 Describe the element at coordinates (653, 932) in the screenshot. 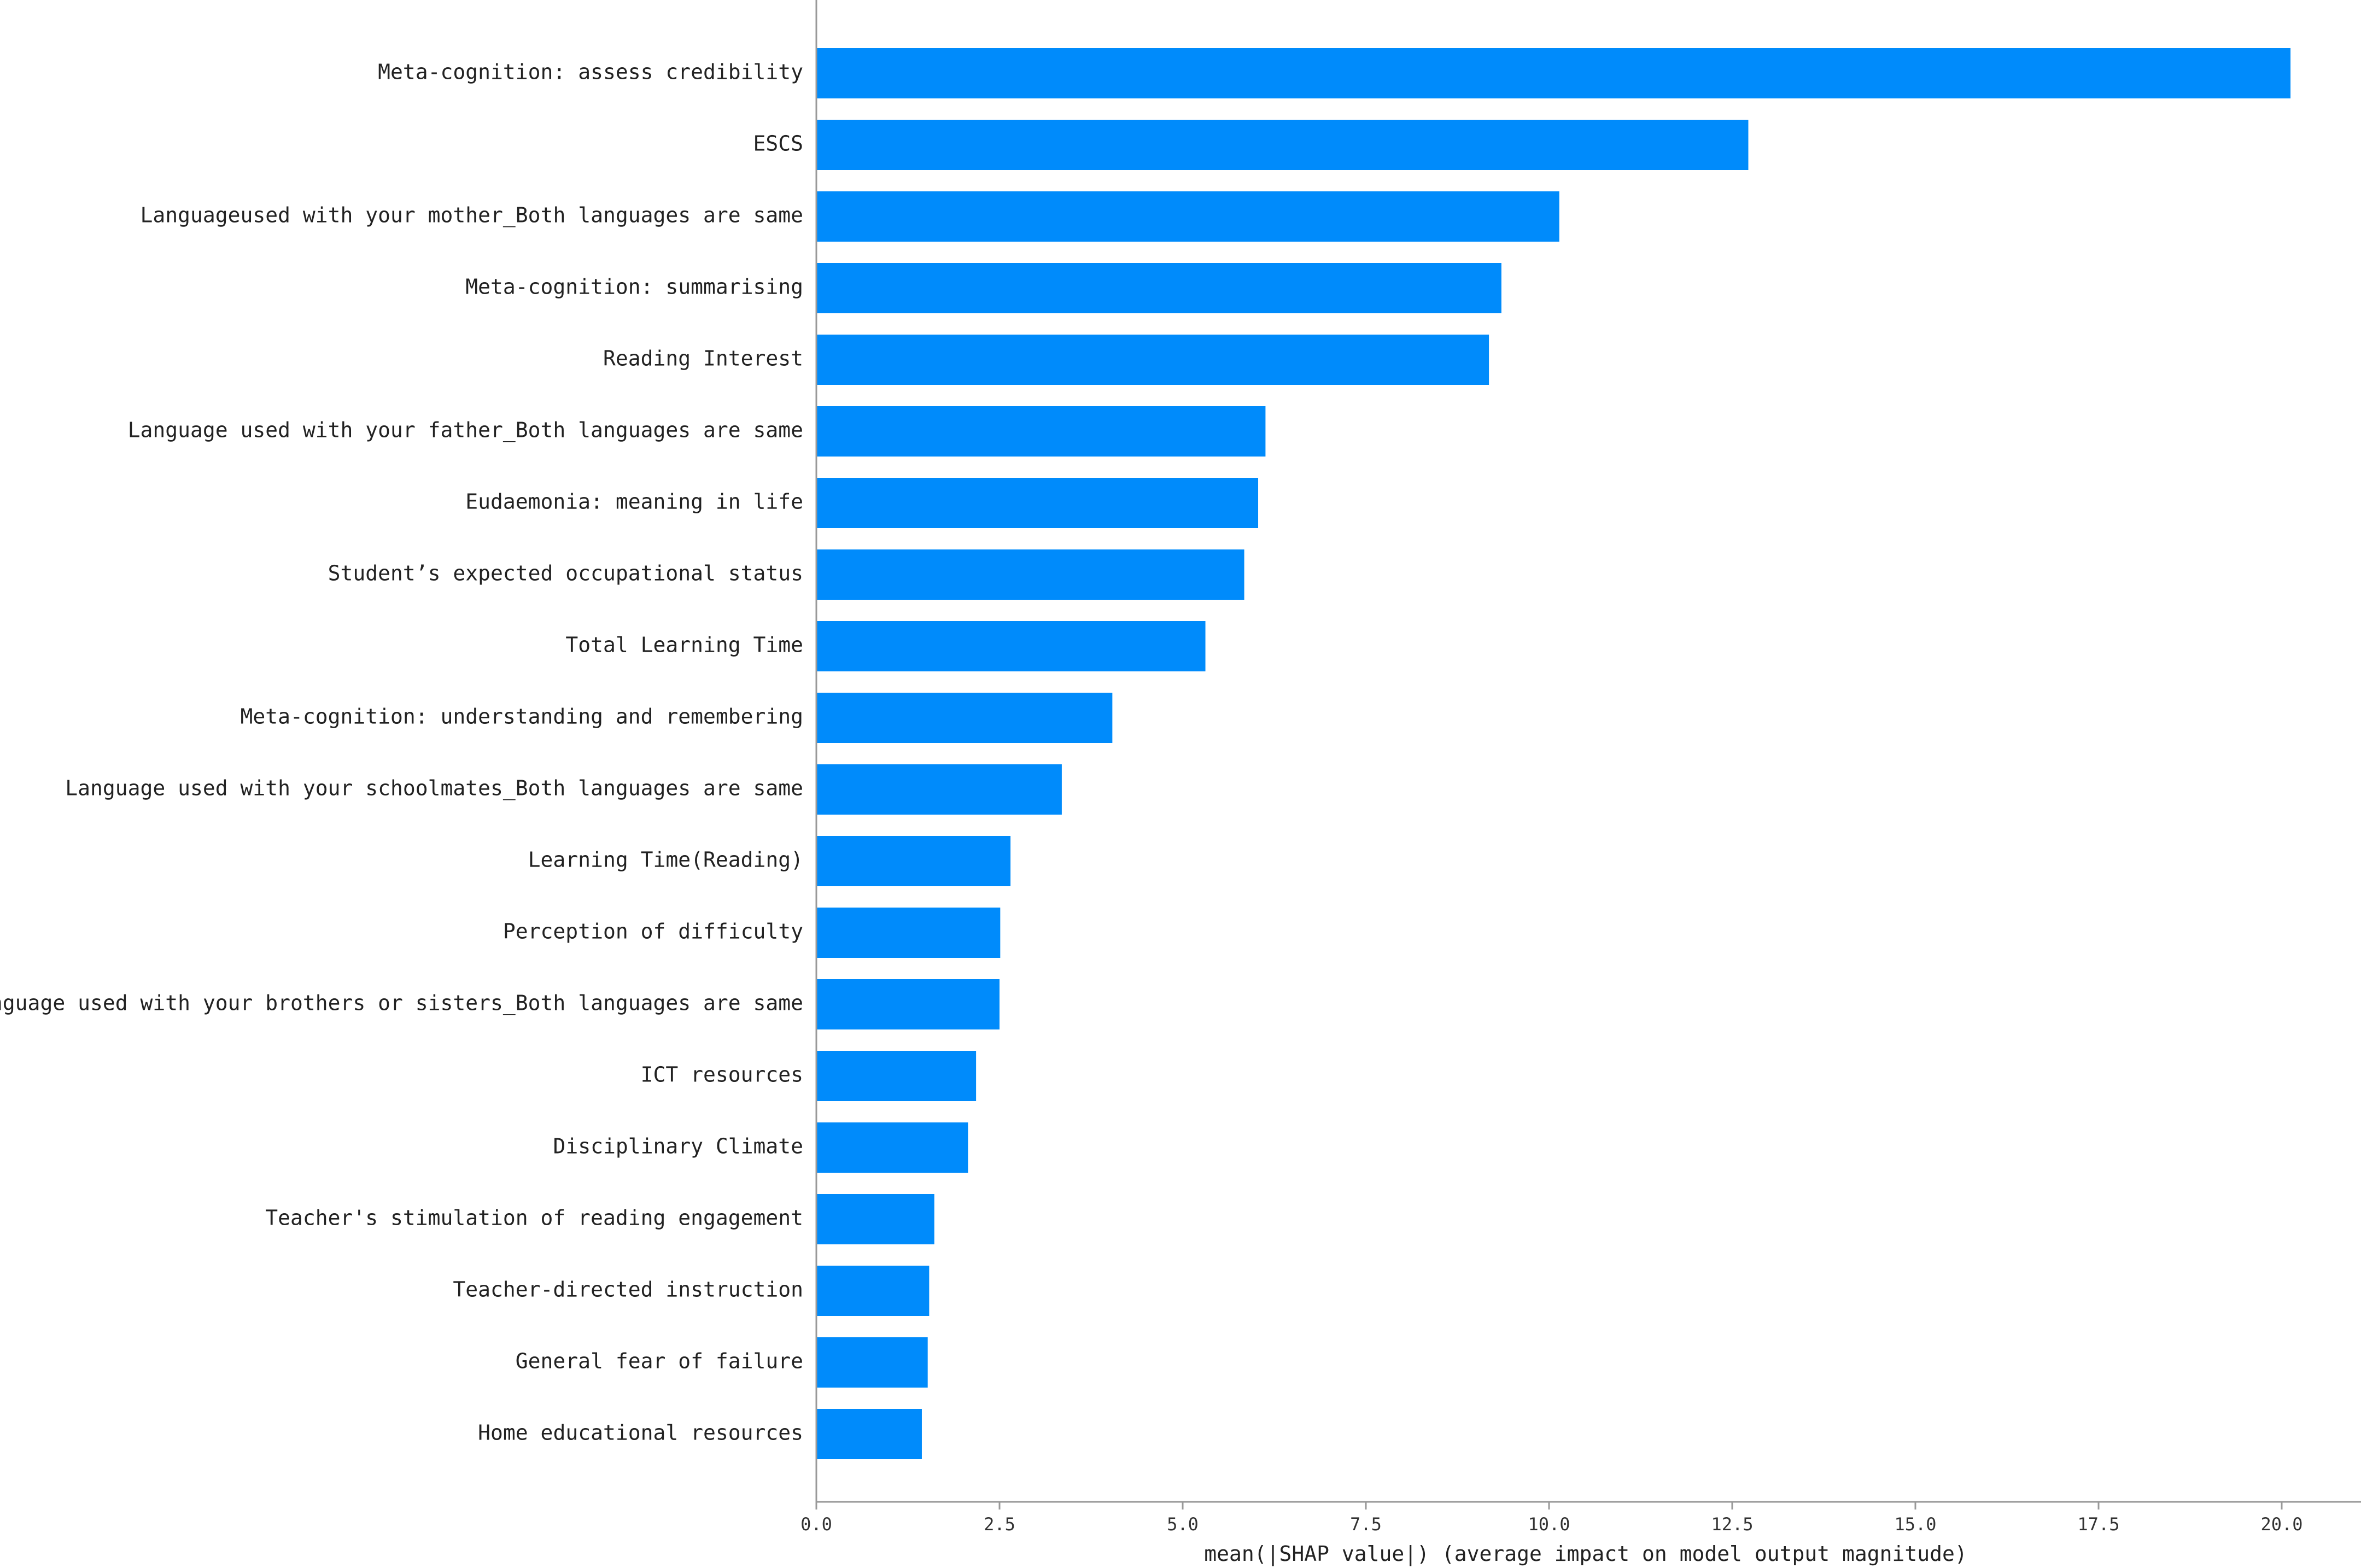

I see `category-label: Perception of difficulty` at that location.